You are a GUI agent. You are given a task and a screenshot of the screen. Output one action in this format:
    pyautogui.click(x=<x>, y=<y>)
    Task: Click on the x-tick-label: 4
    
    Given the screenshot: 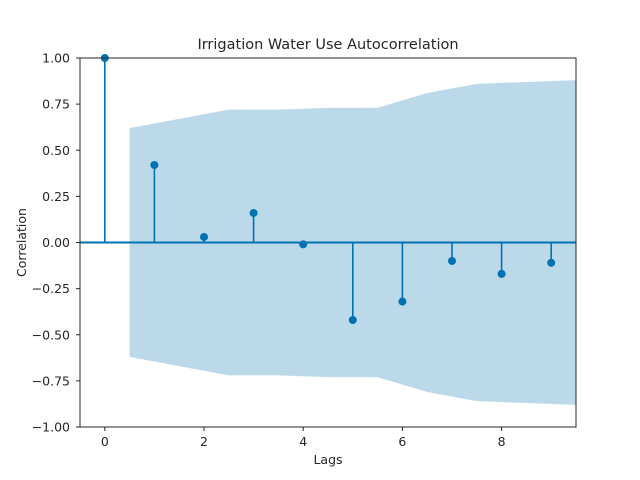 What is the action you would take?
    pyautogui.click(x=303, y=441)
    